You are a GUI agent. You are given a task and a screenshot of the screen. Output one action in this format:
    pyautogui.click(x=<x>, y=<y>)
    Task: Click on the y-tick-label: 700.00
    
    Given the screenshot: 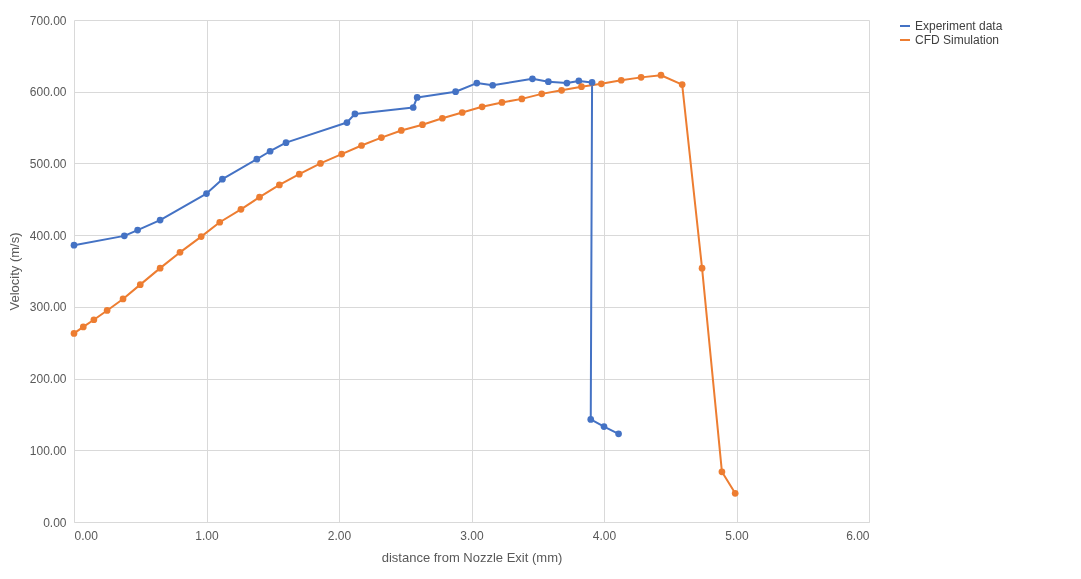 What is the action you would take?
    pyautogui.click(x=48, y=20)
    